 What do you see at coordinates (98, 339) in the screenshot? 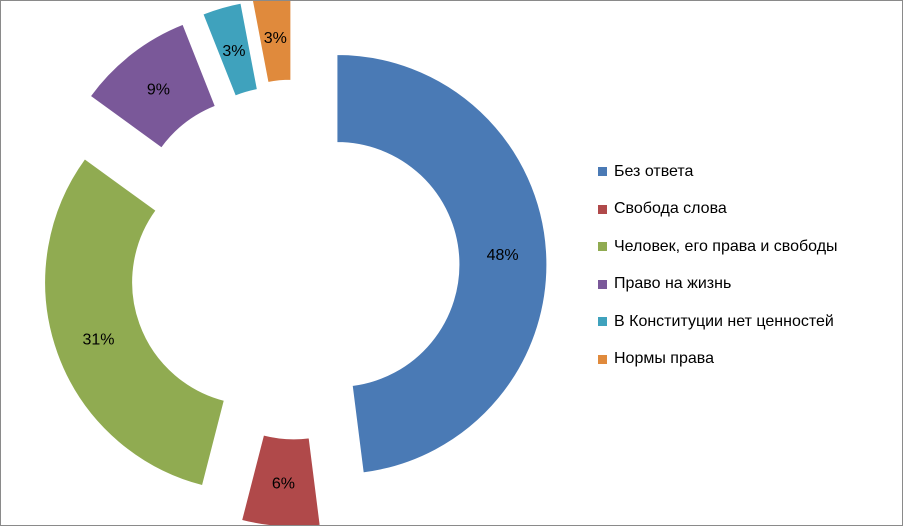
I see `slice-label-human-rights: 31%` at bounding box center [98, 339].